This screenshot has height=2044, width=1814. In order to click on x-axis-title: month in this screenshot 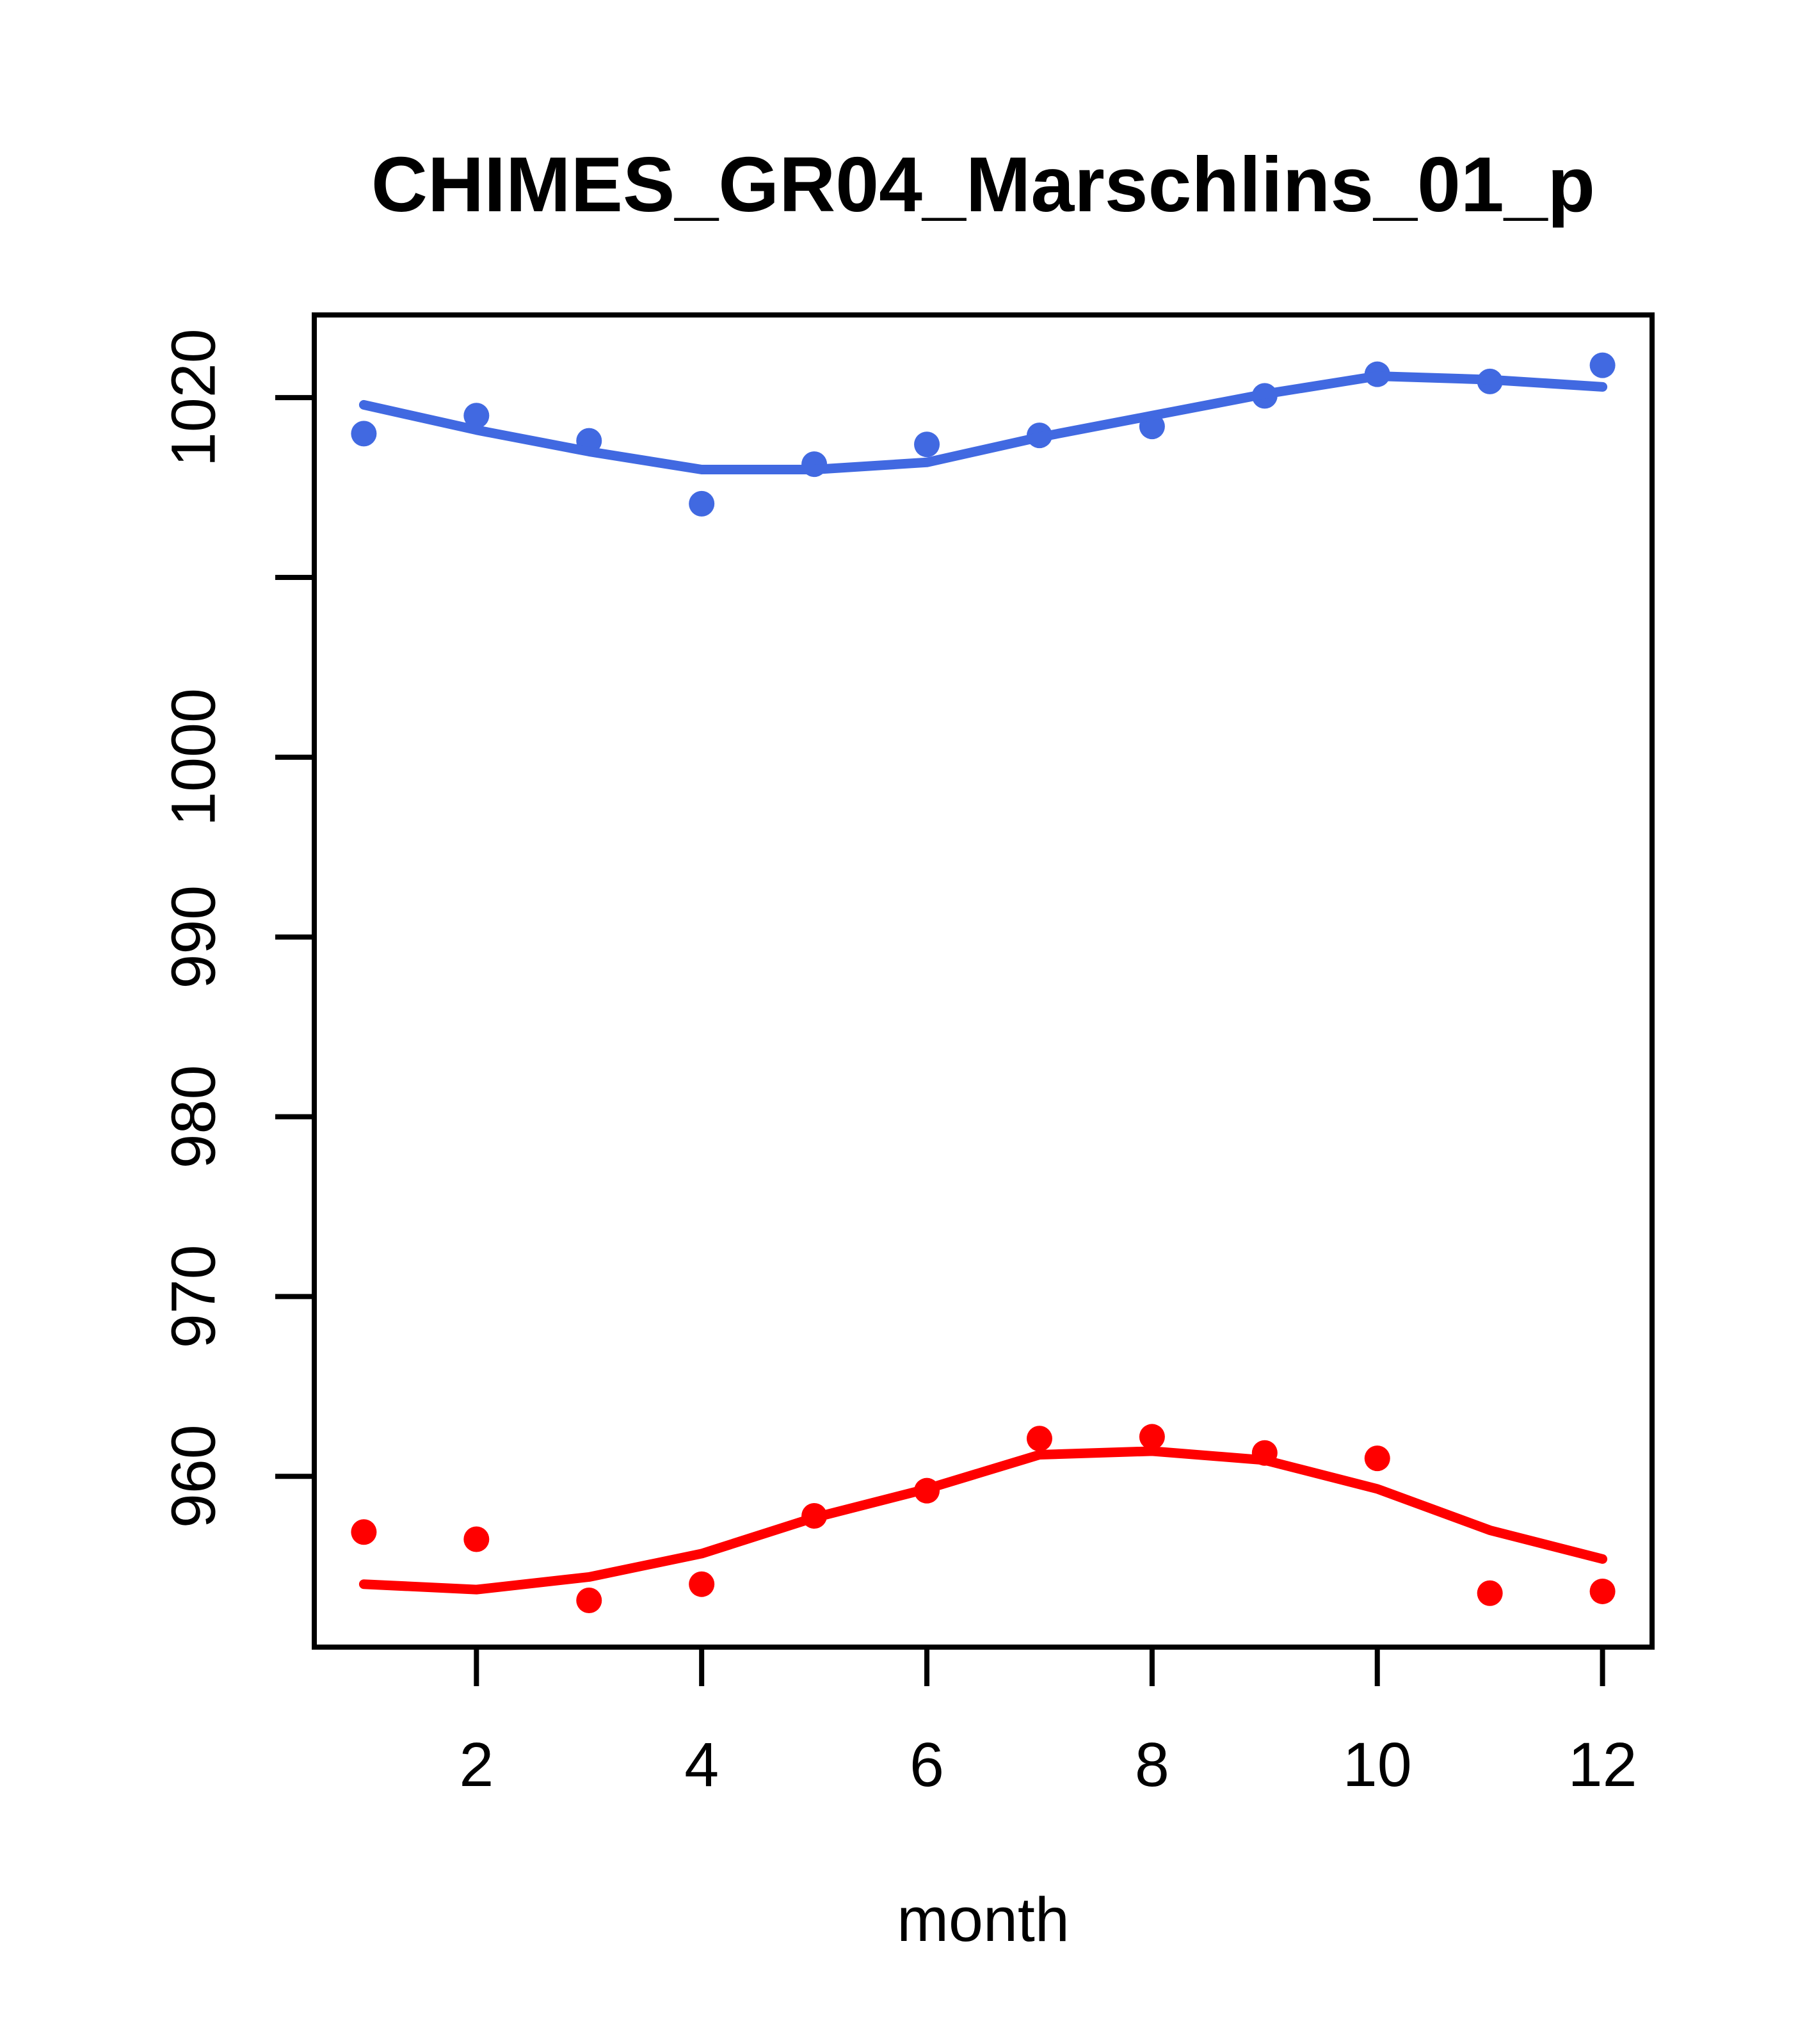, I will do `click(983, 1919)`.